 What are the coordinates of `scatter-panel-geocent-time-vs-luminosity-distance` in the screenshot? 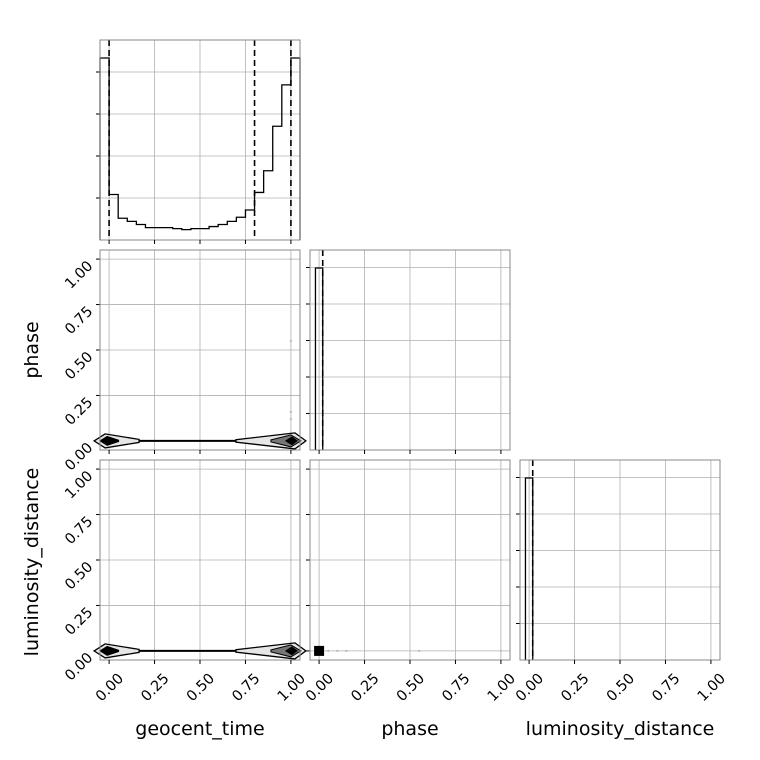 It's located at (200, 561).